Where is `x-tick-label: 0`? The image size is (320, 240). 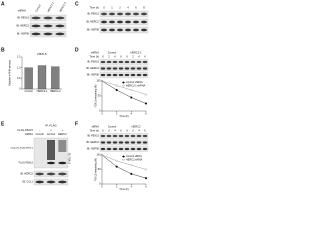 x-tick-label: 0 is located at coordinates (102, 113).